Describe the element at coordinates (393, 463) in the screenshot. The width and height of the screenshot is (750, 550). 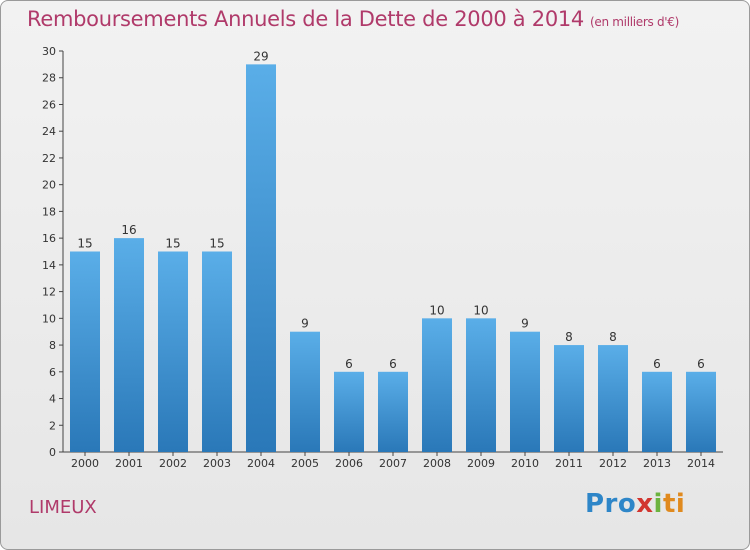
I see `x-tick-label: 2007` at that location.